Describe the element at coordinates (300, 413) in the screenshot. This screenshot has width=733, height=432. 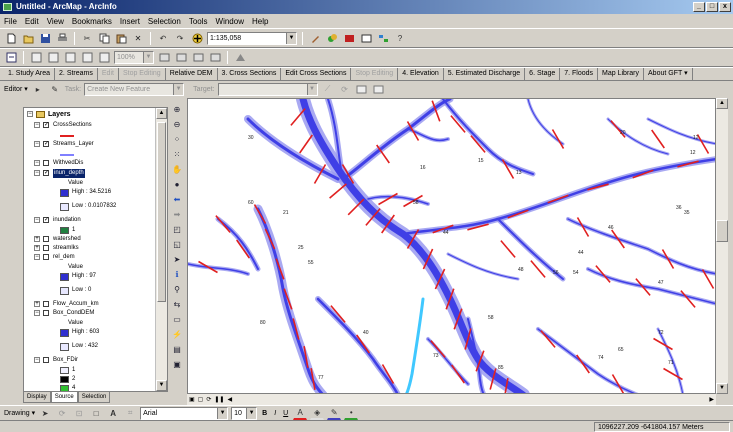
I see `font-color-icon: A` at that location.